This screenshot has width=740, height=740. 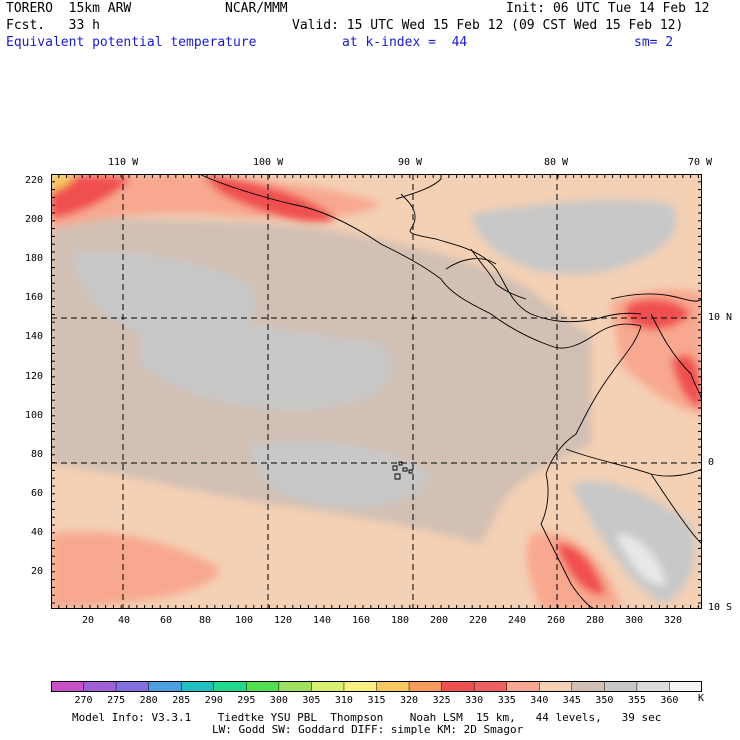 I want to click on y-tick-80: 80, so click(x=37, y=454).